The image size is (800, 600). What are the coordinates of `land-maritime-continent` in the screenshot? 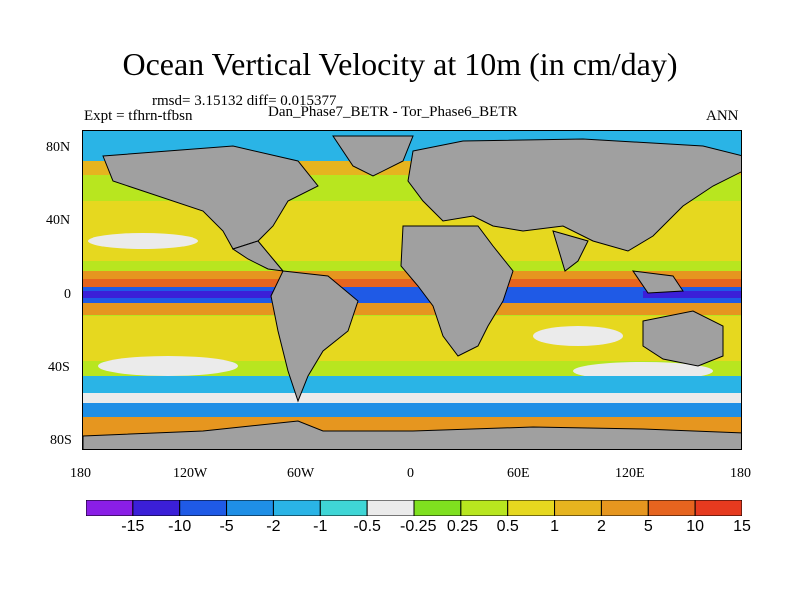 It's located at (657, 282).